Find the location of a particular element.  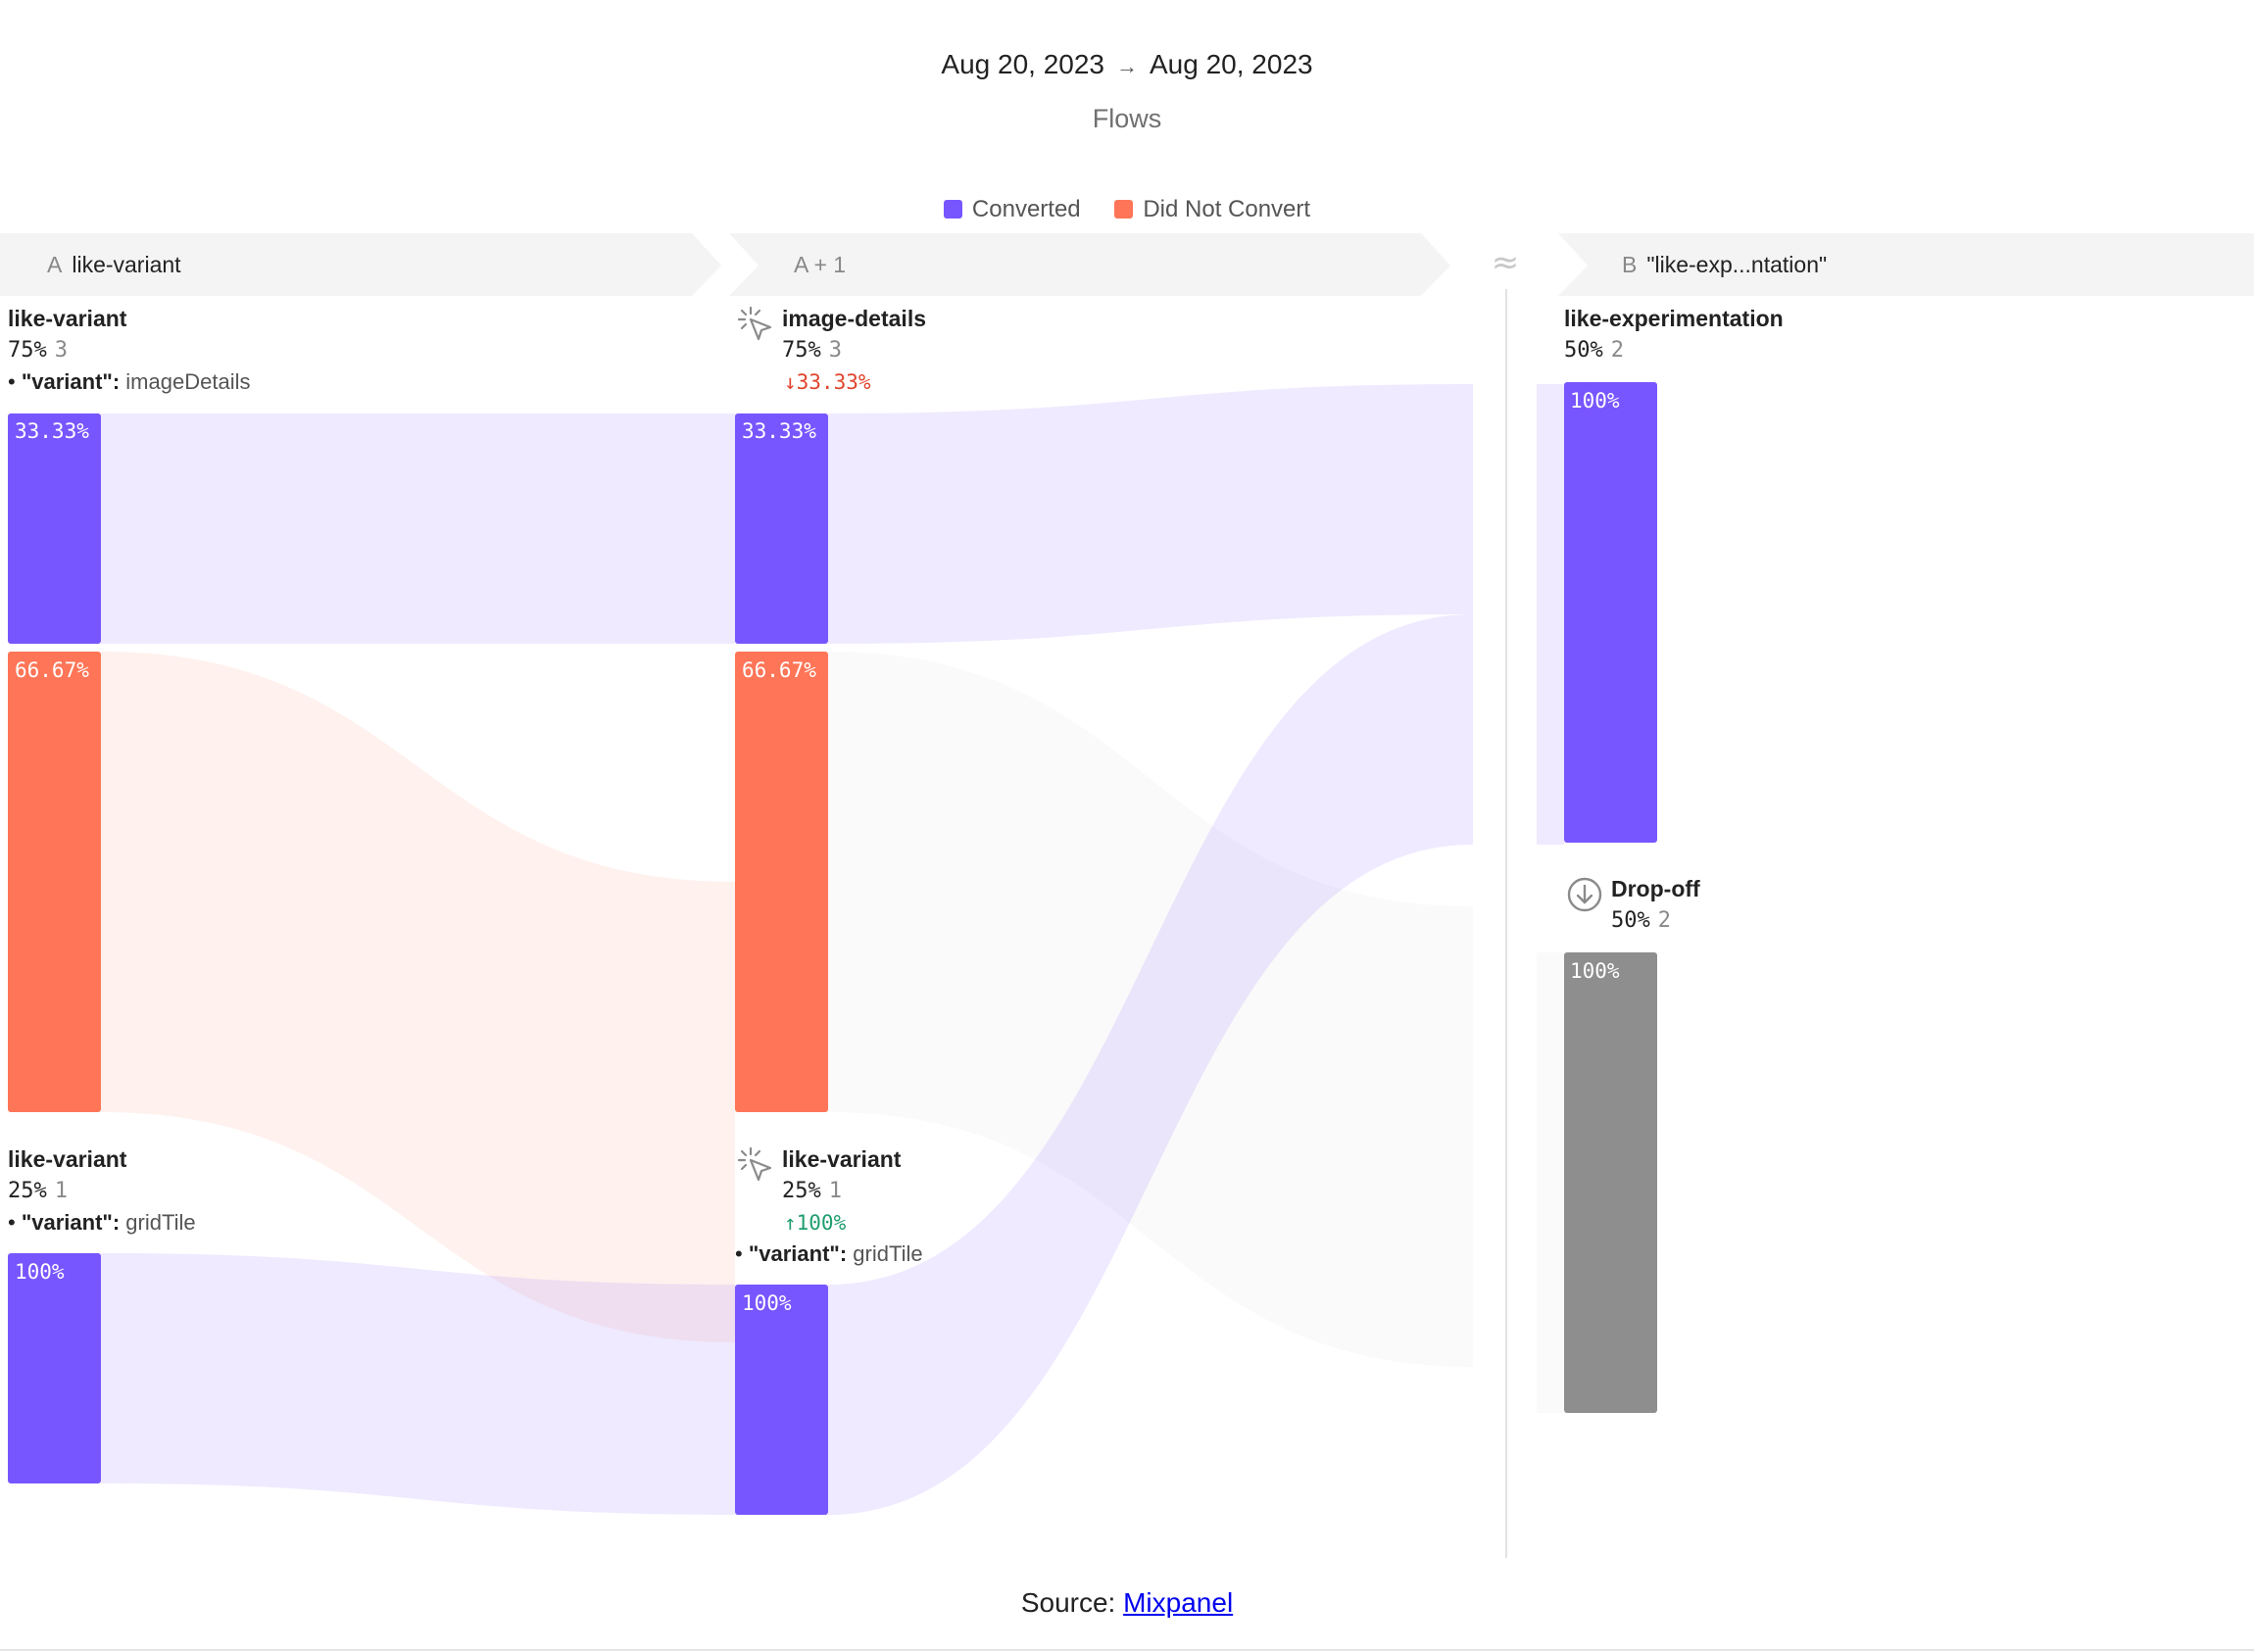

bar-b1-converted is located at coordinates (781, 528).